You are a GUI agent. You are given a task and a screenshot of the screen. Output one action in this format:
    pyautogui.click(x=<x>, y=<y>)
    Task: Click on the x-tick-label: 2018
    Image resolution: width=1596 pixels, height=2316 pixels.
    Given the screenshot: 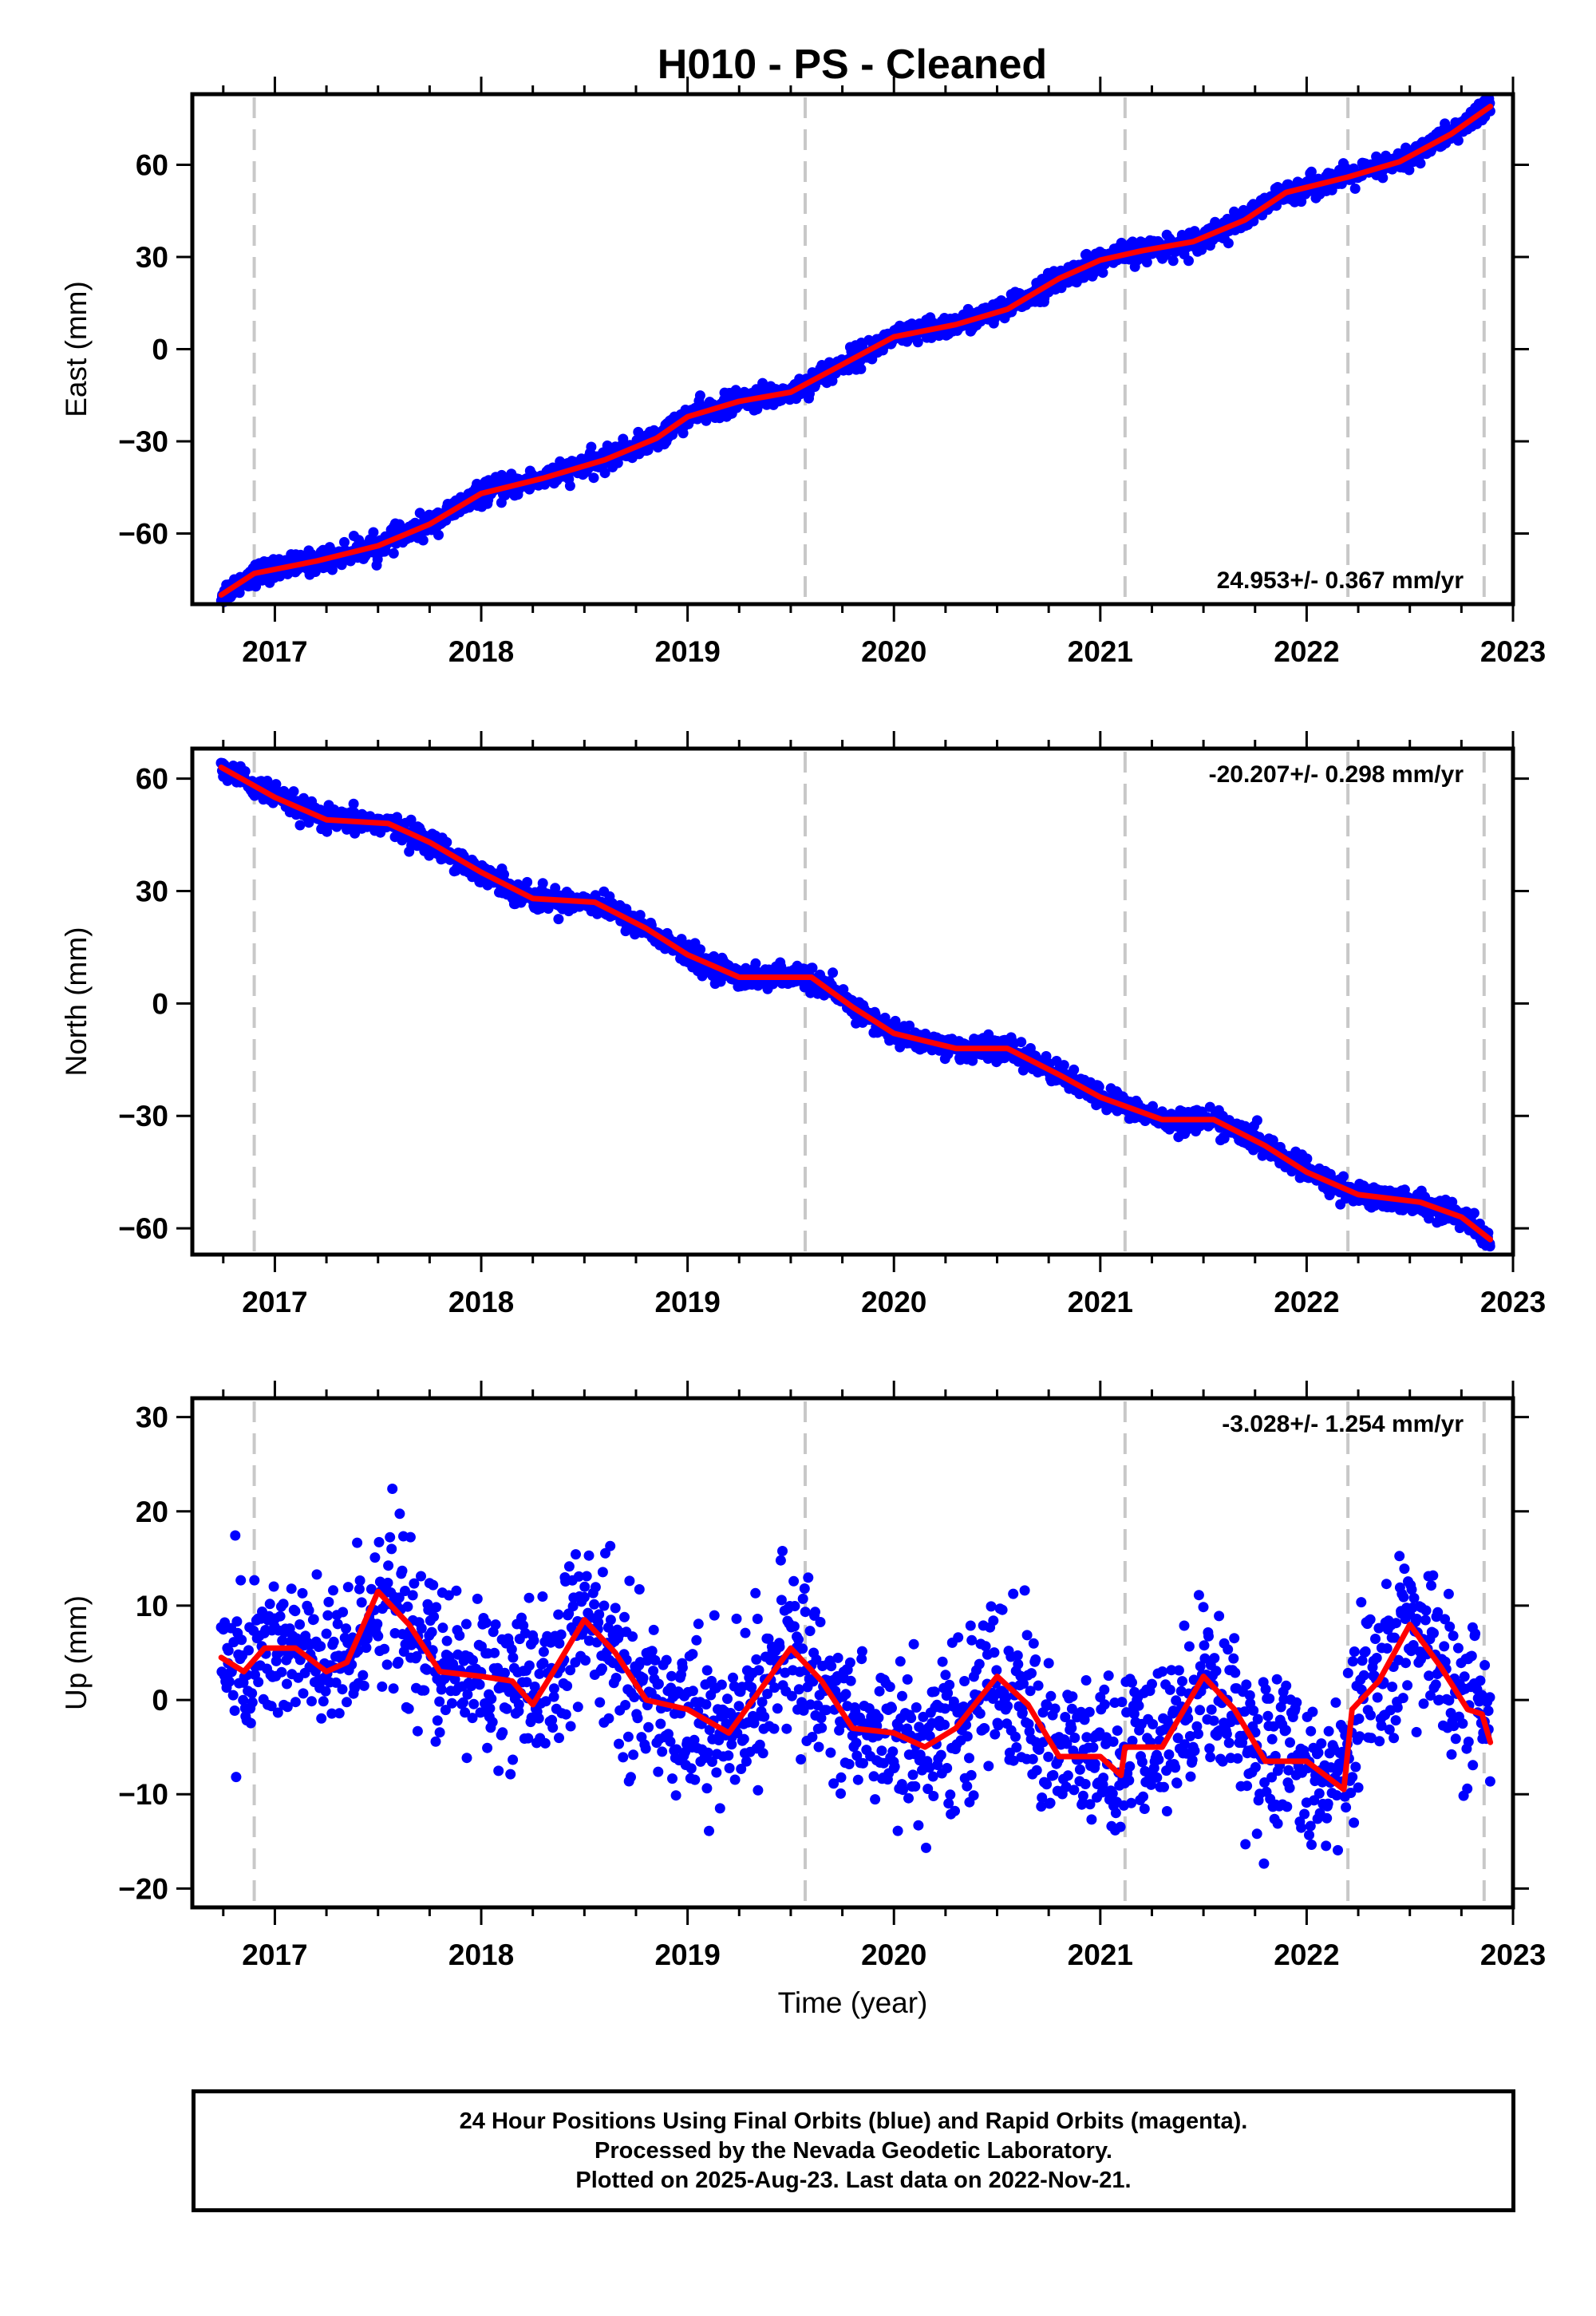 What is the action you would take?
    pyautogui.click(x=481, y=1302)
    